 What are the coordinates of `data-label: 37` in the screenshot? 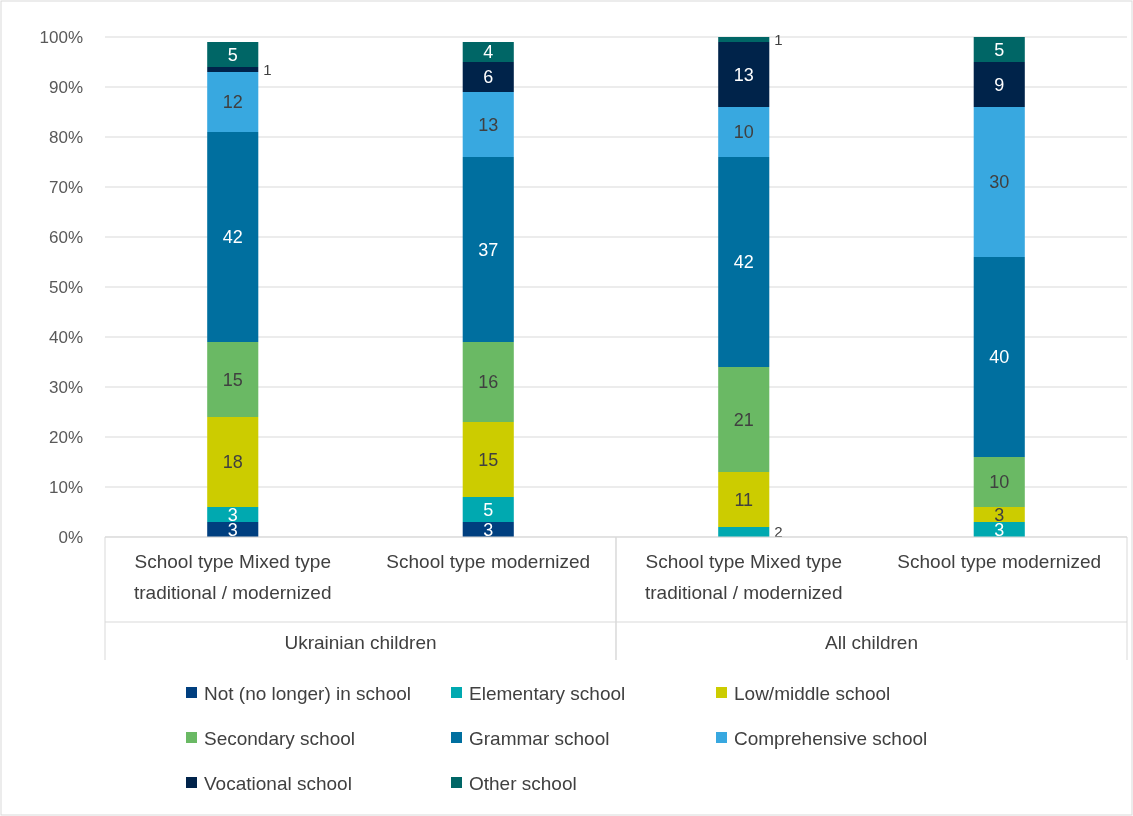 It's located at (488, 249).